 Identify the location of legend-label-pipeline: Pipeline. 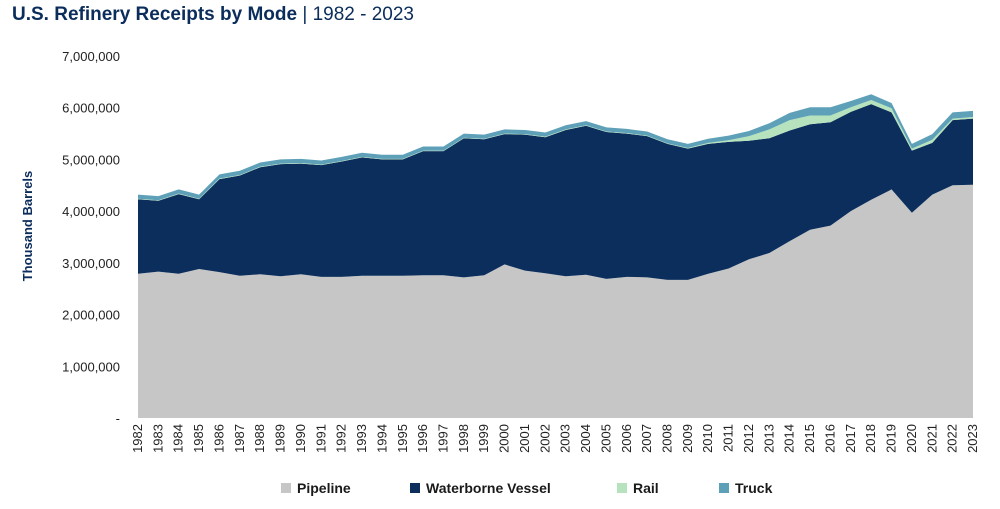
(324, 488).